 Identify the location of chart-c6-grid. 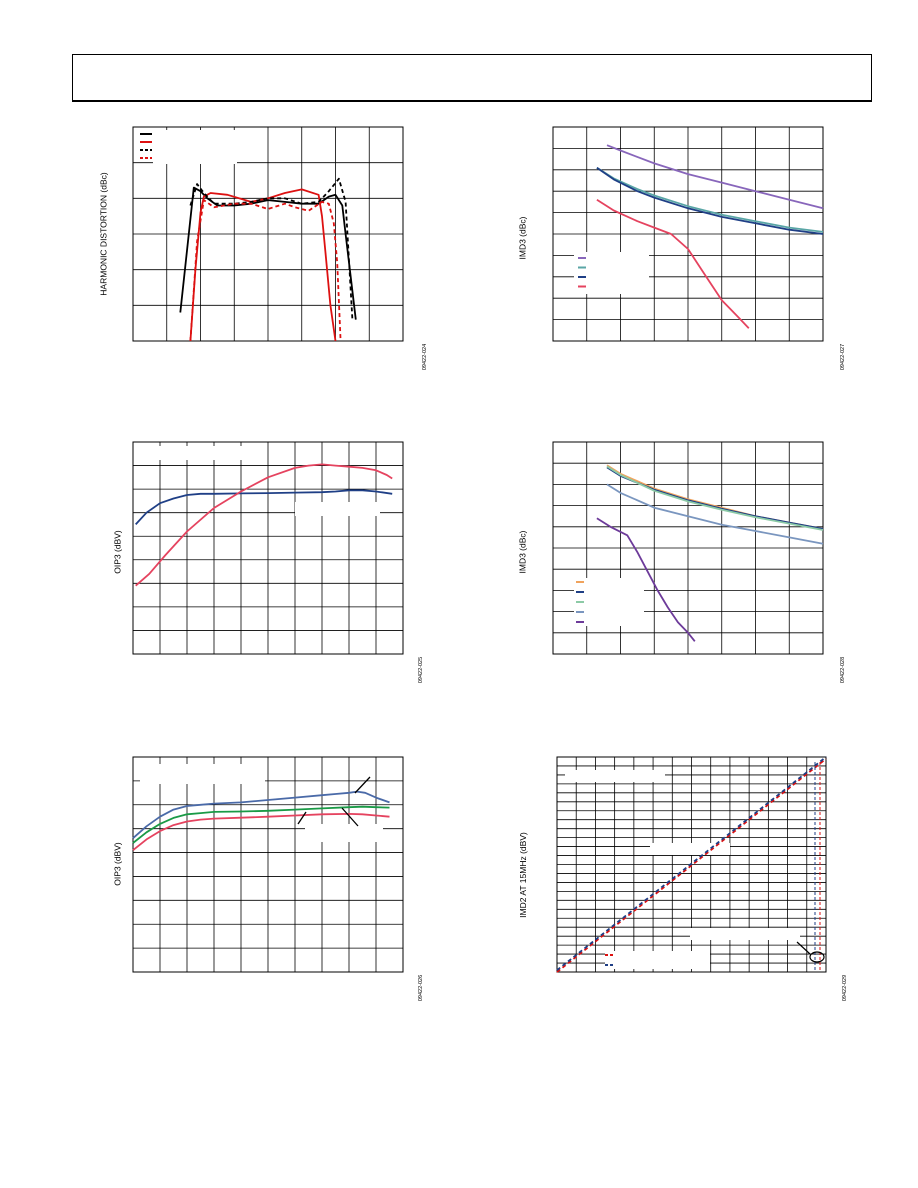
(691, 864).